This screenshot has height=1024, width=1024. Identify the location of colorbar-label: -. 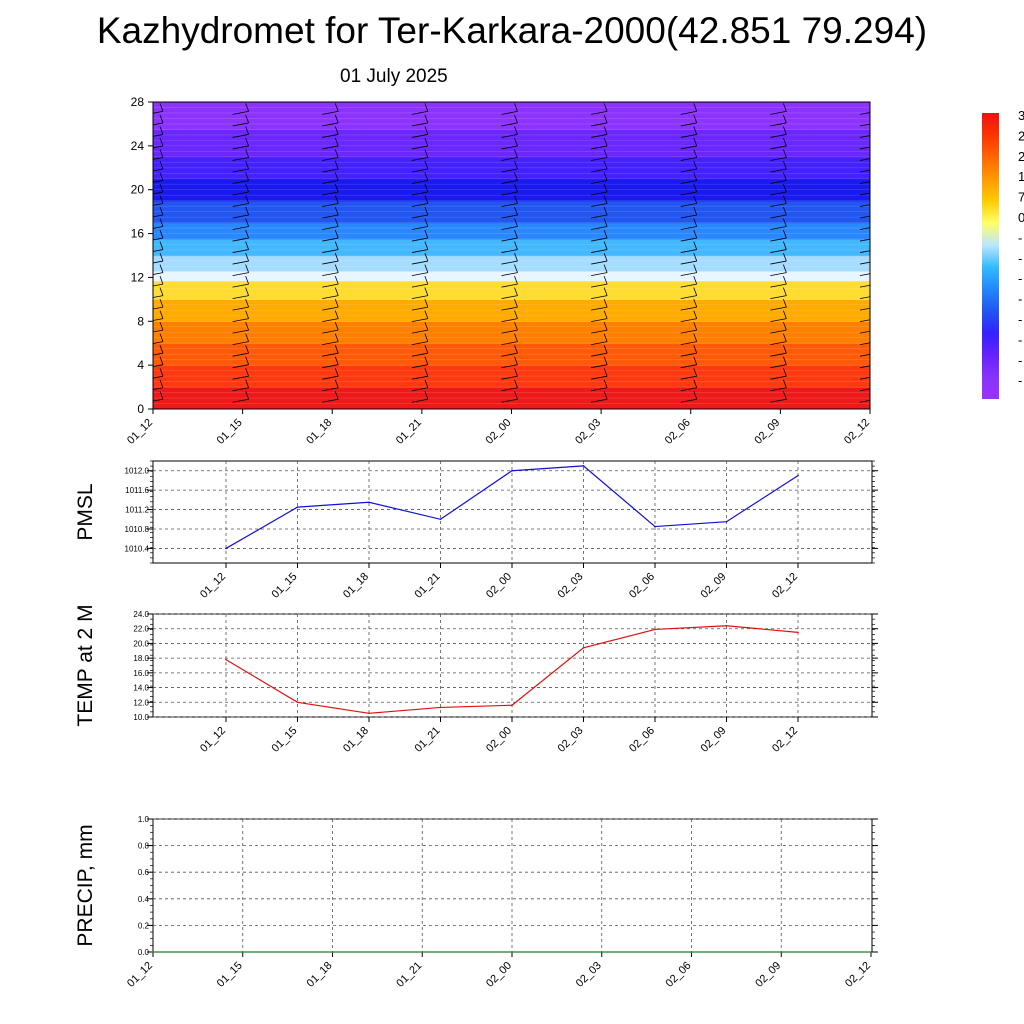
(1020, 339).